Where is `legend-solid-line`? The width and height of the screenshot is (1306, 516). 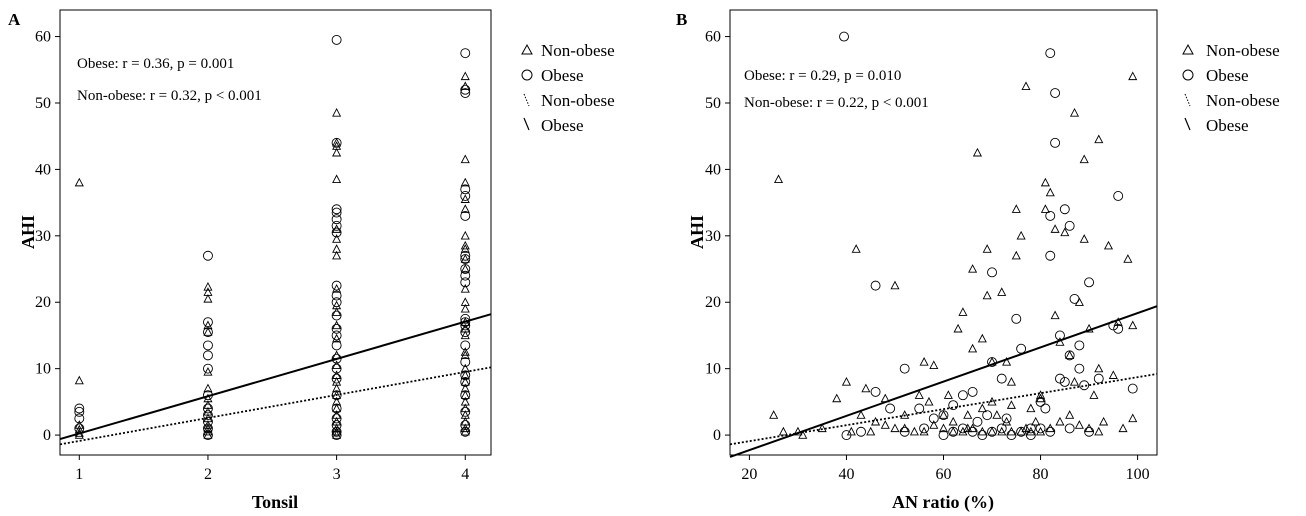
legend-solid-line is located at coordinates (1187, 124).